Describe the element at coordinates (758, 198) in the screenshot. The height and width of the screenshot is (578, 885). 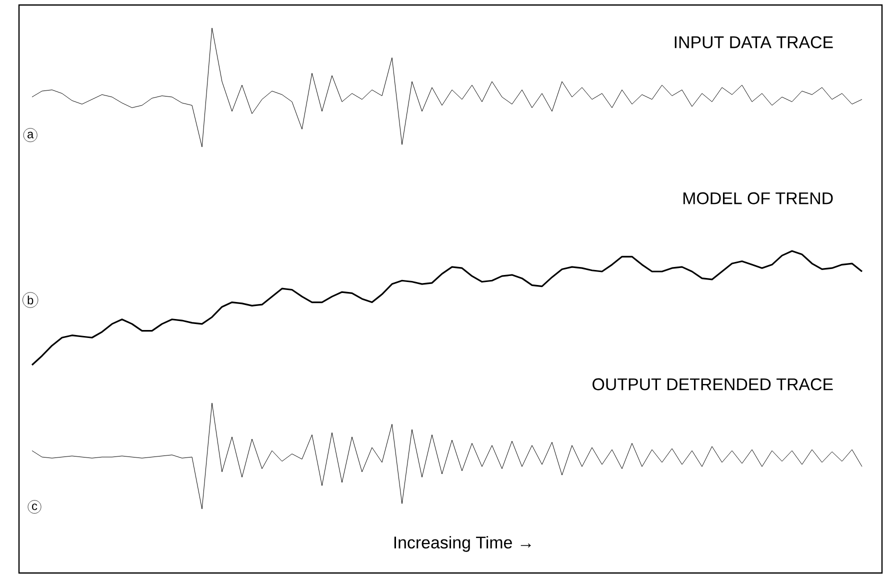
I see `chart-title: MODEL OF TREND` at that location.